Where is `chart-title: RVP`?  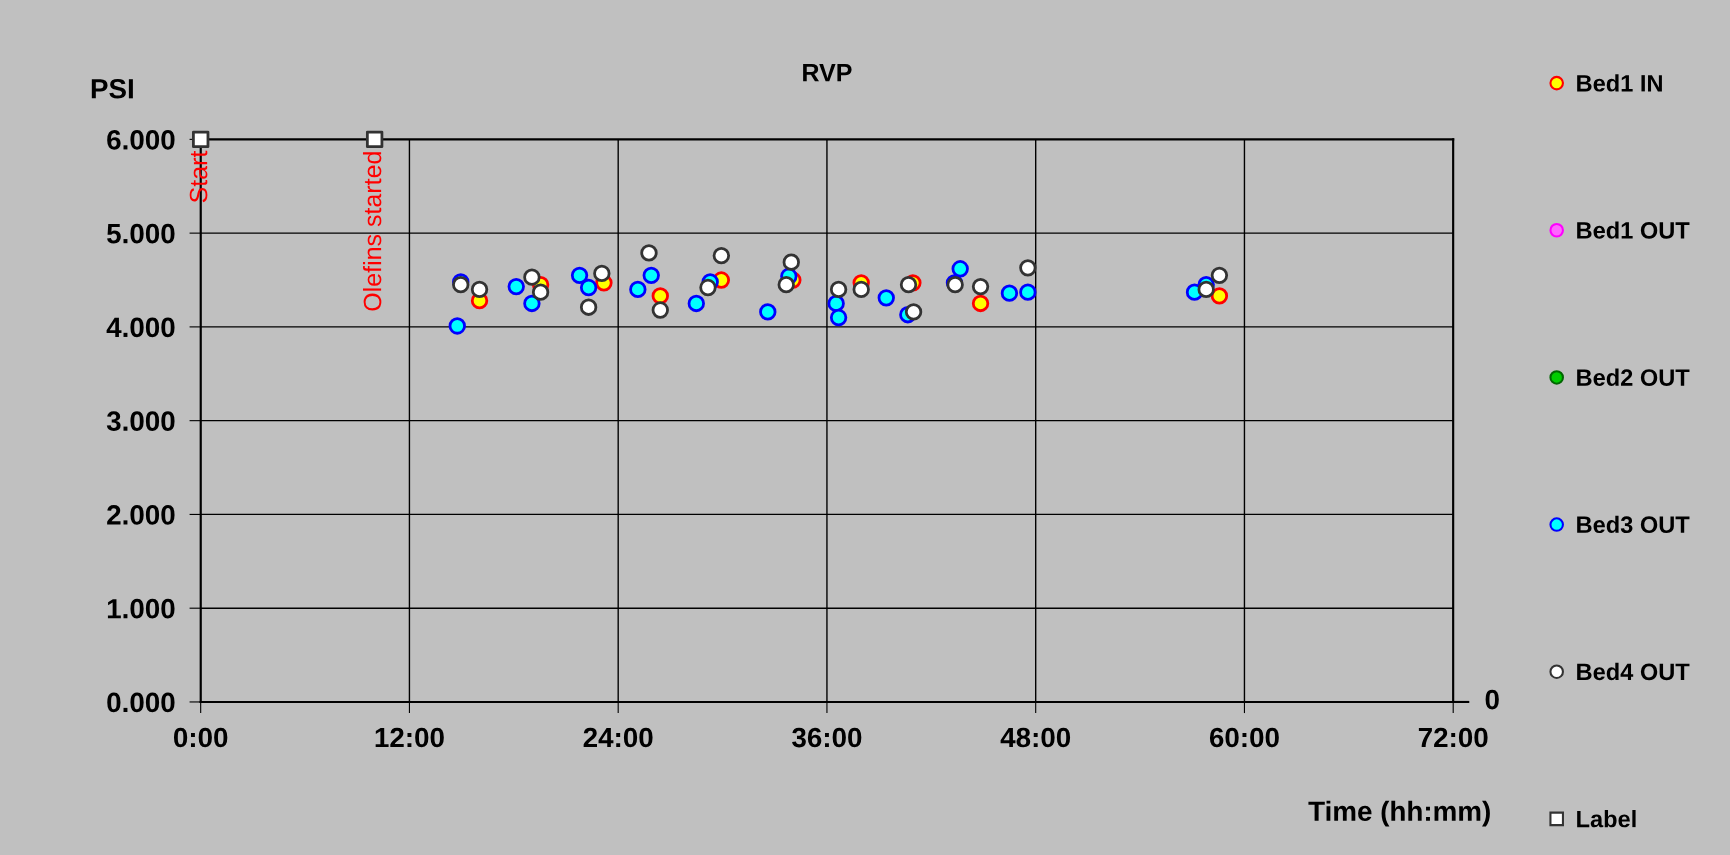
chart-title: RVP is located at coordinates (827, 73).